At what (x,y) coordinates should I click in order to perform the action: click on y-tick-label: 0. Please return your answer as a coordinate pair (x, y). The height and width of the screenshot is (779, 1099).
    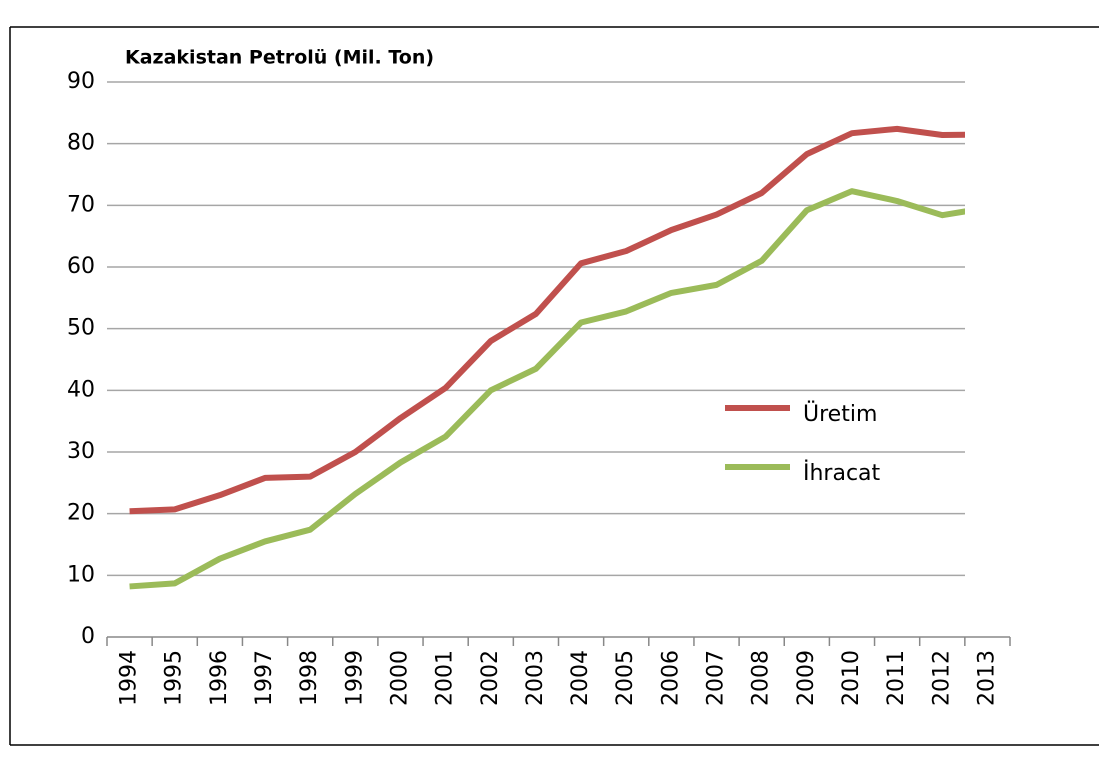
    Looking at the image, I should click on (88, 636).